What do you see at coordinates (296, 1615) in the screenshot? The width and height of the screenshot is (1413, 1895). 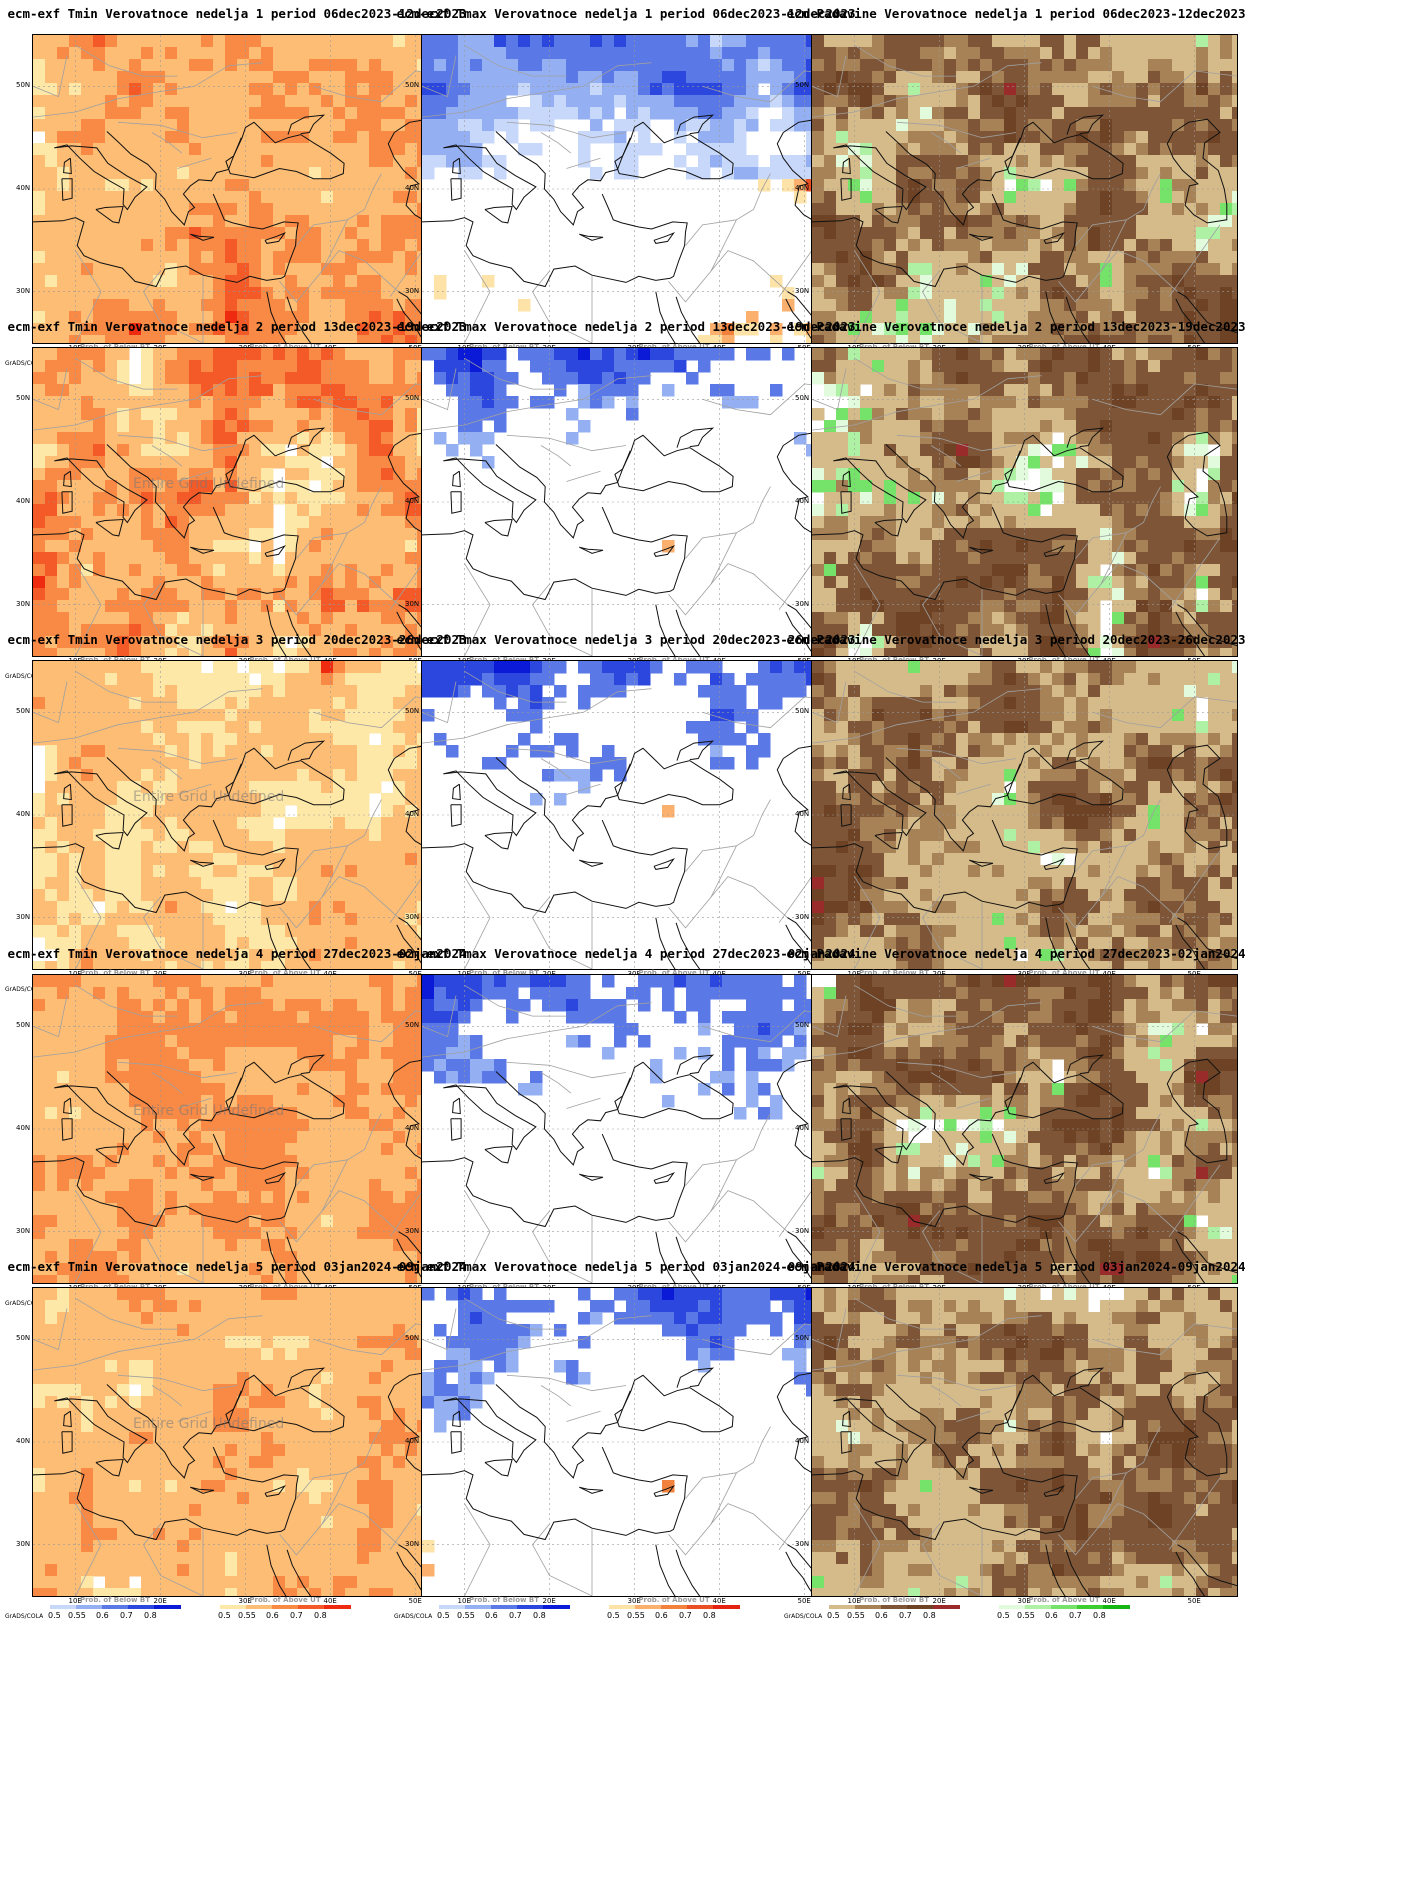 I see `legend-tick-label: 0.7` at bounding box center [296, 1615].